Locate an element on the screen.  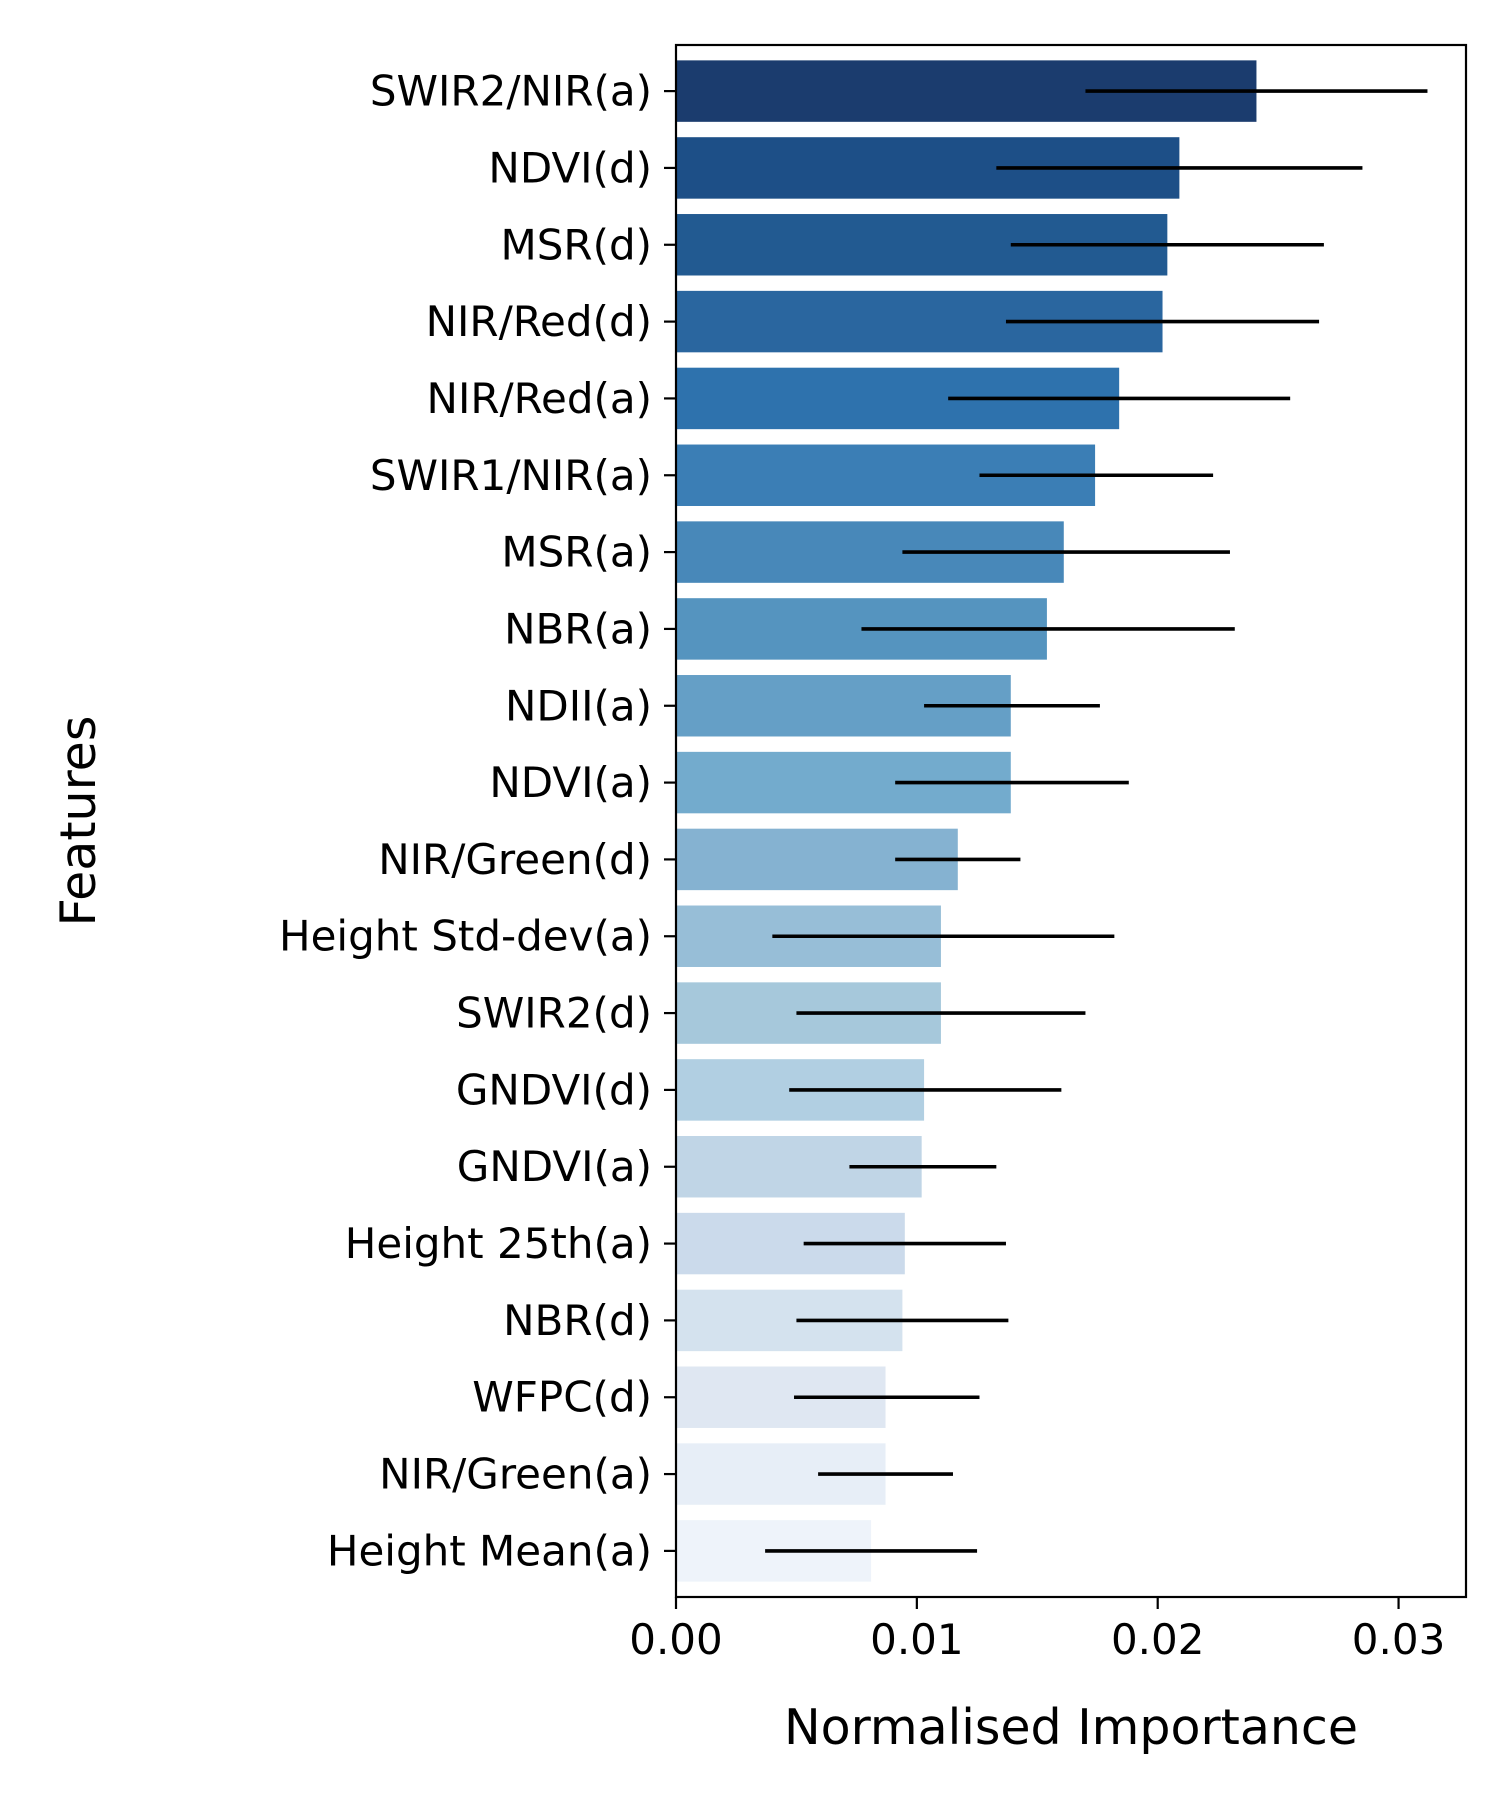
x-tick-label: 0.00 is located at coordinates (676, 1639).